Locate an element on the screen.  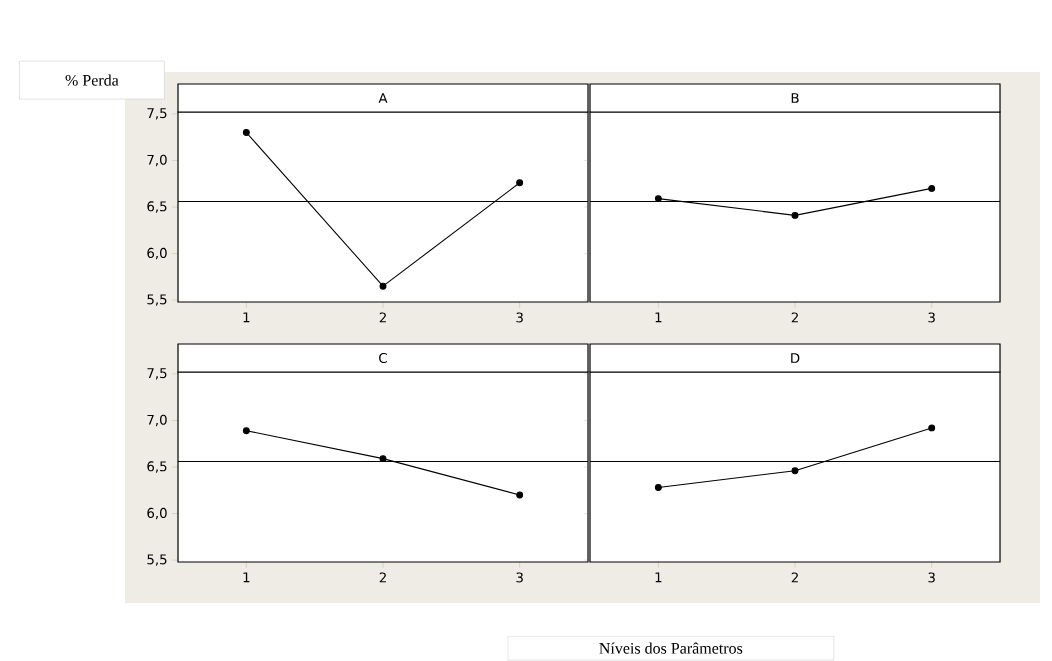
chart-title: B is located at coordinates (795, 98).